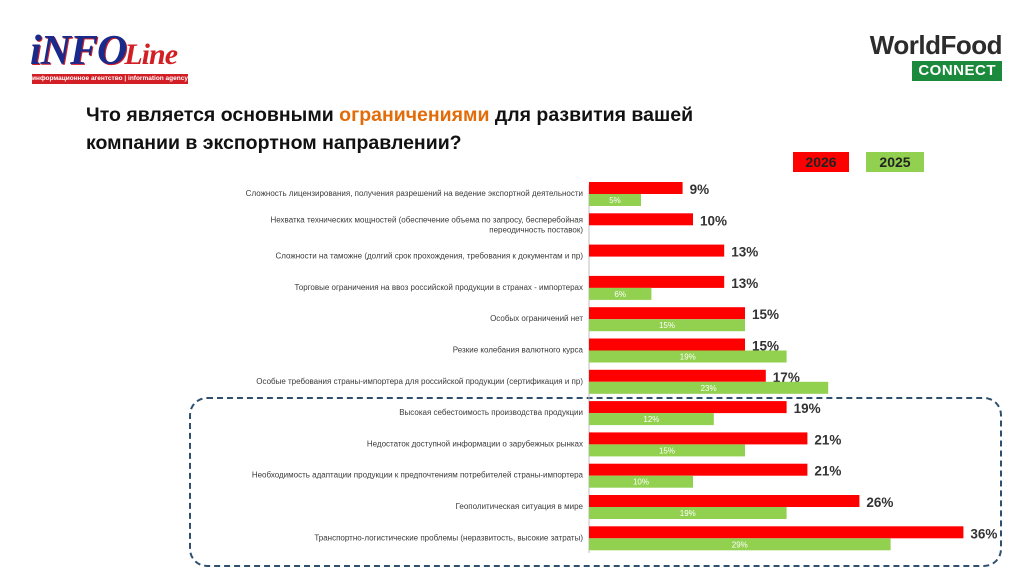  I want to click on infoline-logo-word: iNFOLine, so click(104, 51).